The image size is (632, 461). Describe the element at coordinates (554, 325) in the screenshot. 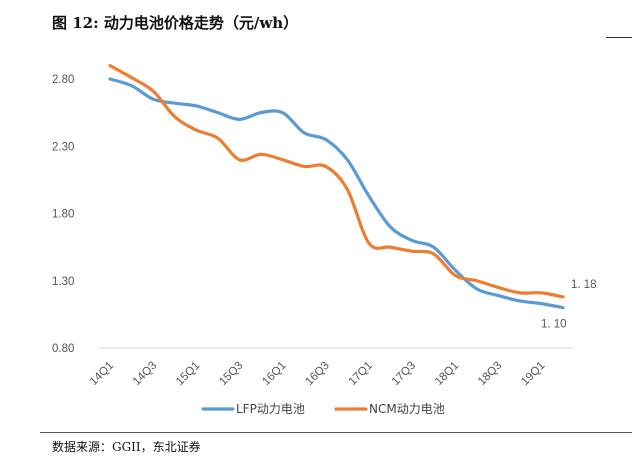

I see `lfp-end-label: 1. 10` at that location.